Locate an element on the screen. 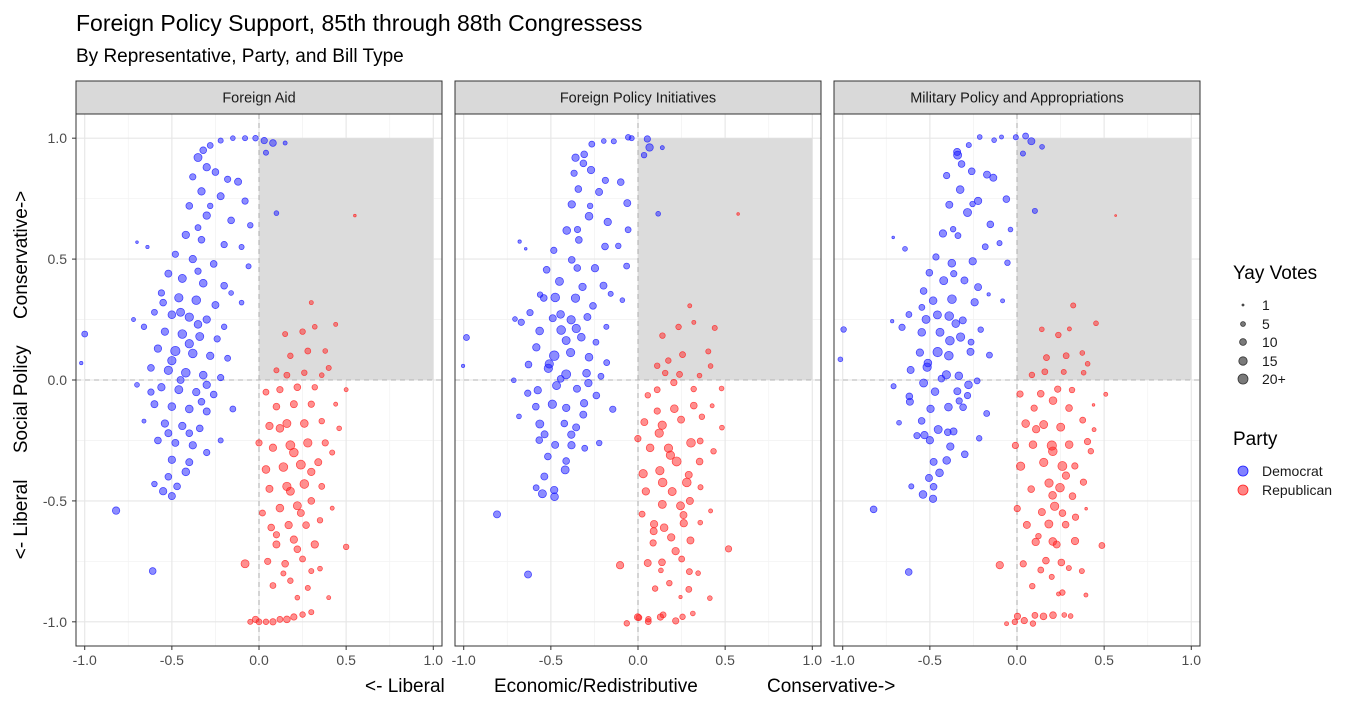  size-key-label: 10 is located at coordinates (1270, 342).